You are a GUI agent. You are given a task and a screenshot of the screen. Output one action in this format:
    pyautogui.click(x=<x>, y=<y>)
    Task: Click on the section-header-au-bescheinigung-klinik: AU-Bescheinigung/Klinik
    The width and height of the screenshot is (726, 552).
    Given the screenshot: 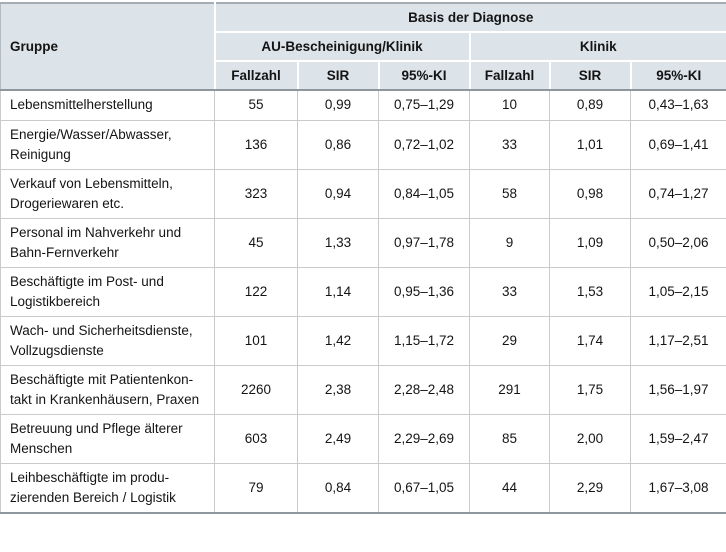 What is the action you would take?
    pyautogui.click(x=342, y=46)
    